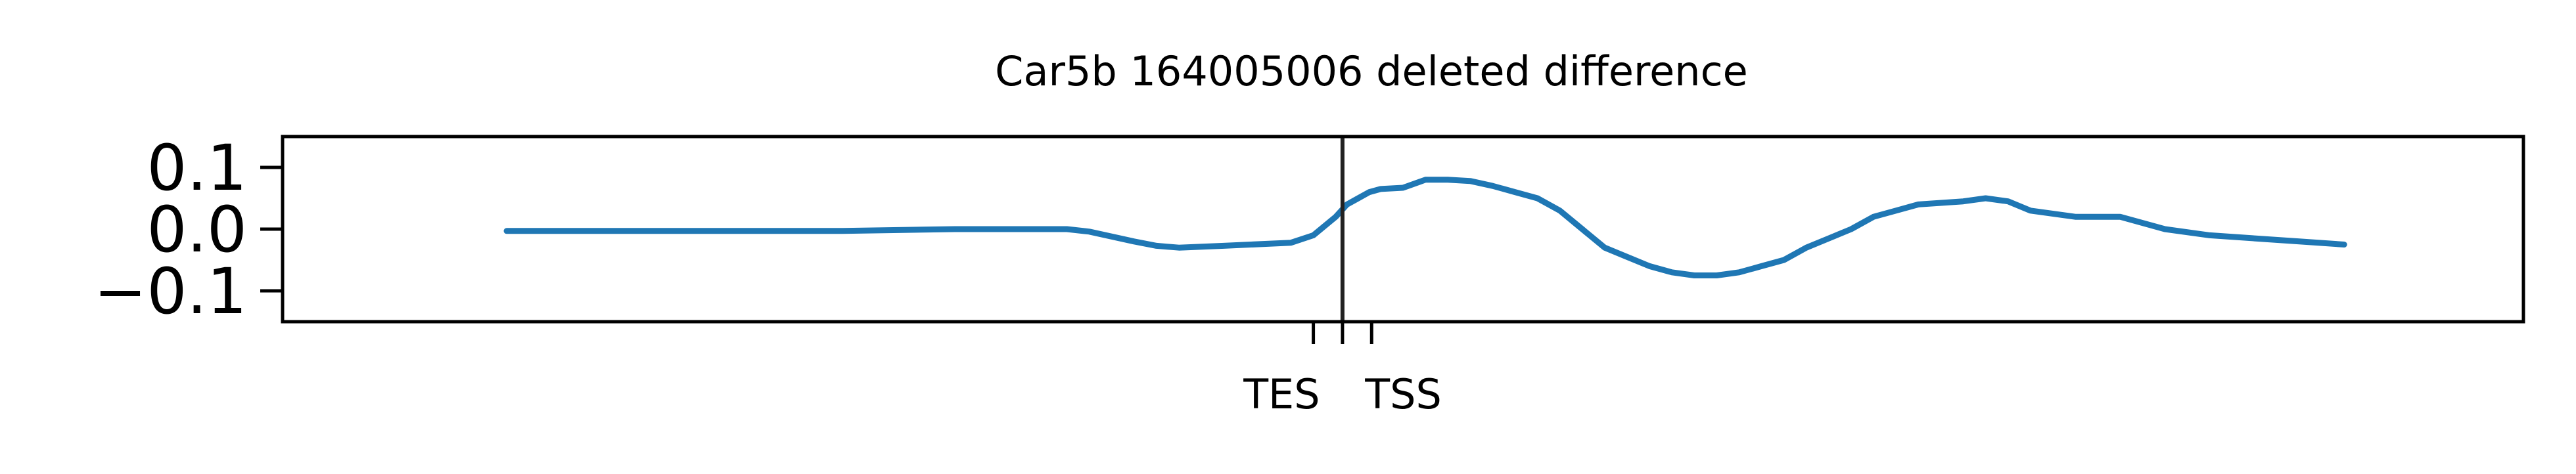 The image size is (2576, 474). Describe the element at coordinates (197, 168) in the screenshot. I see `y-tick-label-0: 0.1` at that location.